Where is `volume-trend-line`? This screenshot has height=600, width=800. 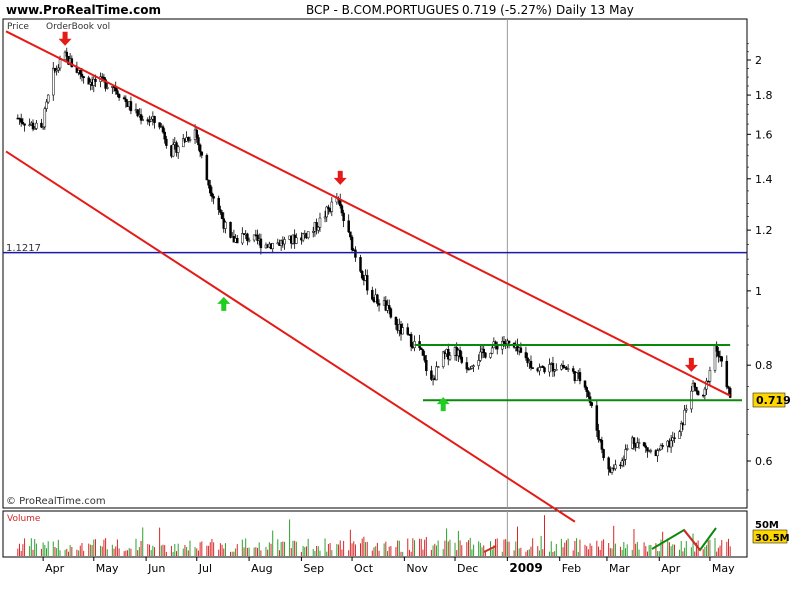
volume-trend-line is located at coordinates (692, 540).